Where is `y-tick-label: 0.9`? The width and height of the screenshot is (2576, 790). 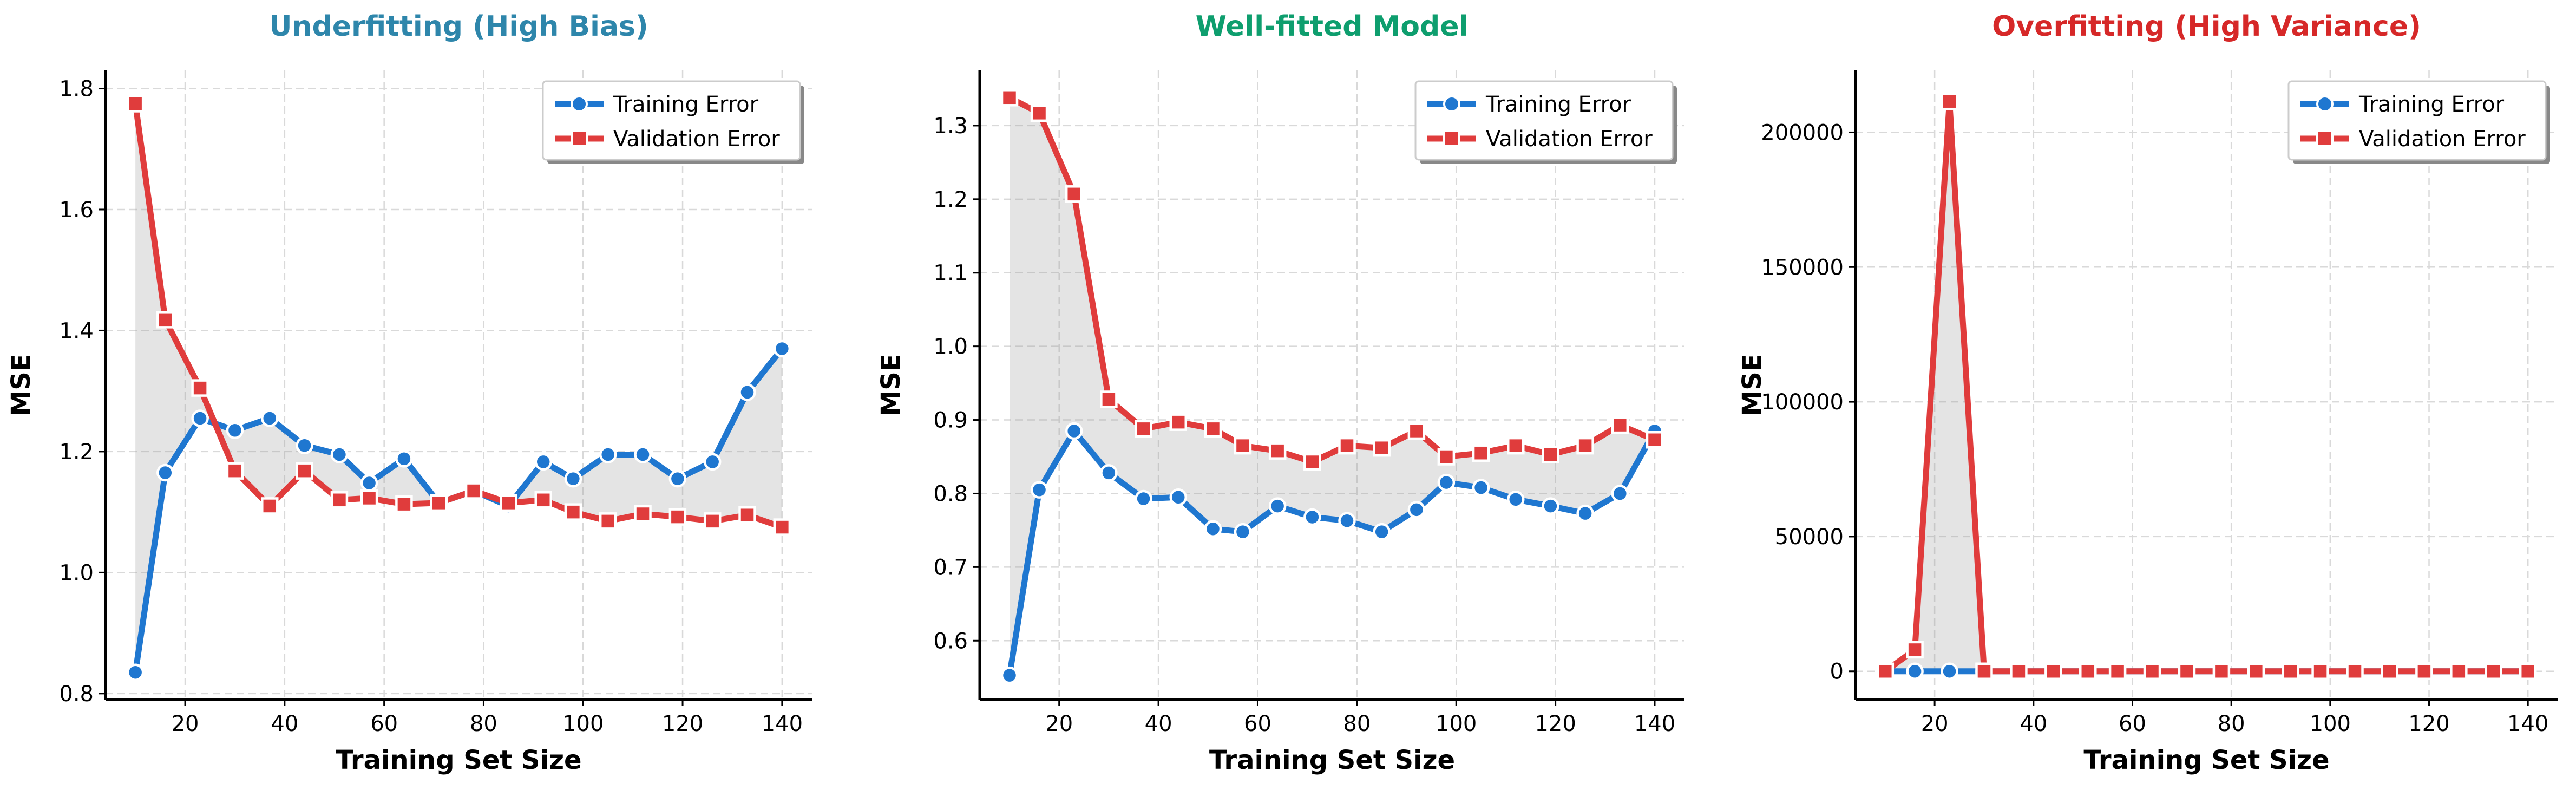 y-tick-label: 0.9 is located at coordinates (951, 420).